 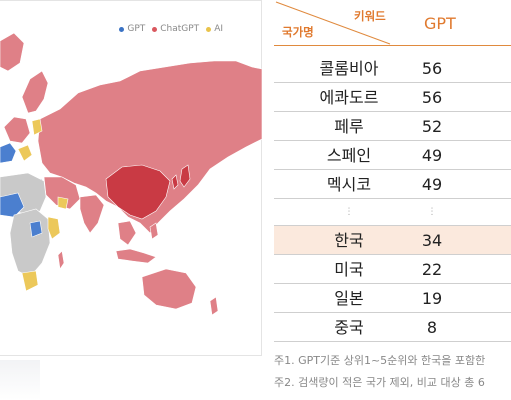 I want to click on legend-entry-ai: AI, so click(x=214, y=29).